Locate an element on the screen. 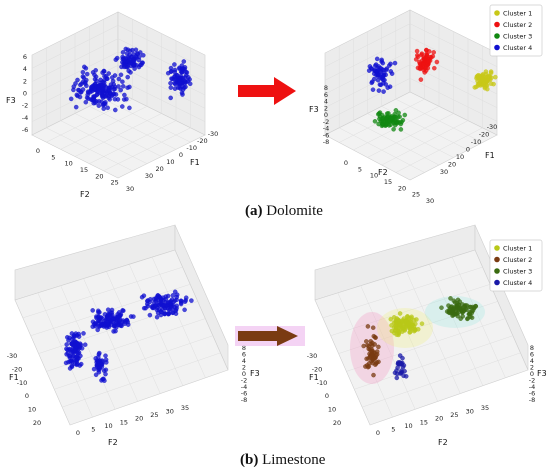 Image resolution: width=550 pixels, height=473 pixels. tick-label-f1: 0 is located at coordinates (327, 396).